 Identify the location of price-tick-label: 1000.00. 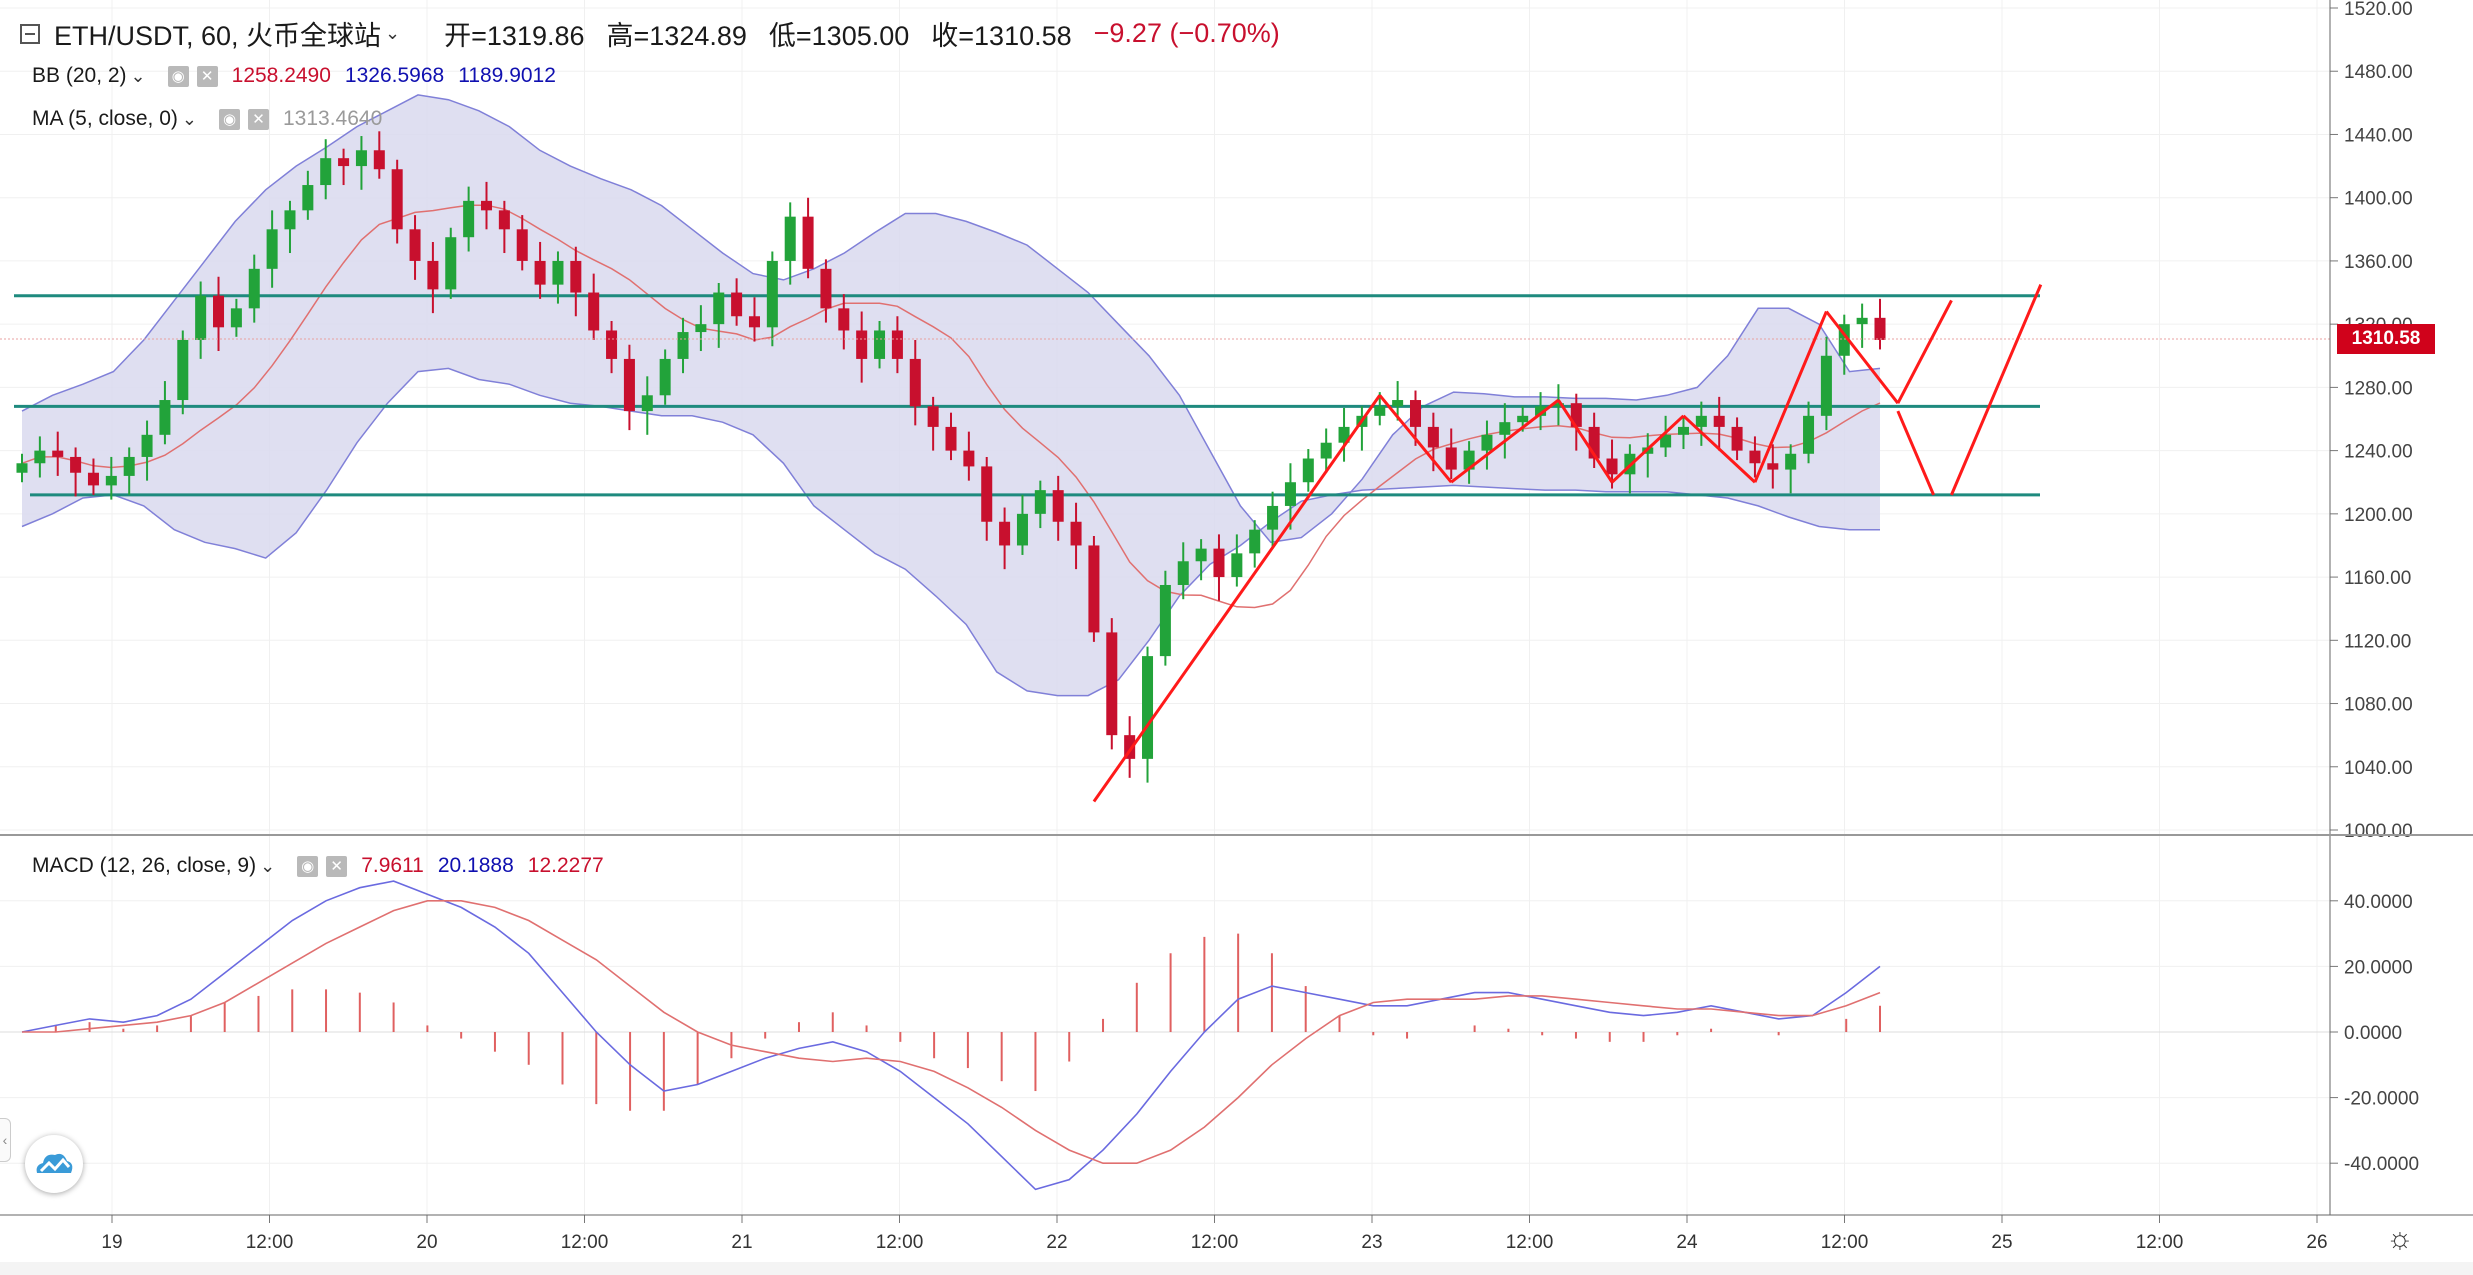
(2378, 831).